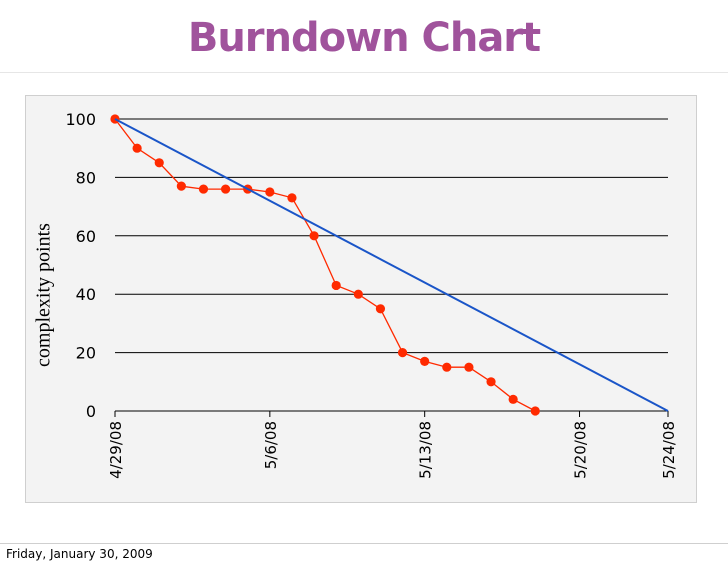 This screenshot has width=728, height=566. What do you see at coordinates (669, 450) in the screenshot?
I see `x-tick-label: 5/24/08` at bounding box center [669, 450].